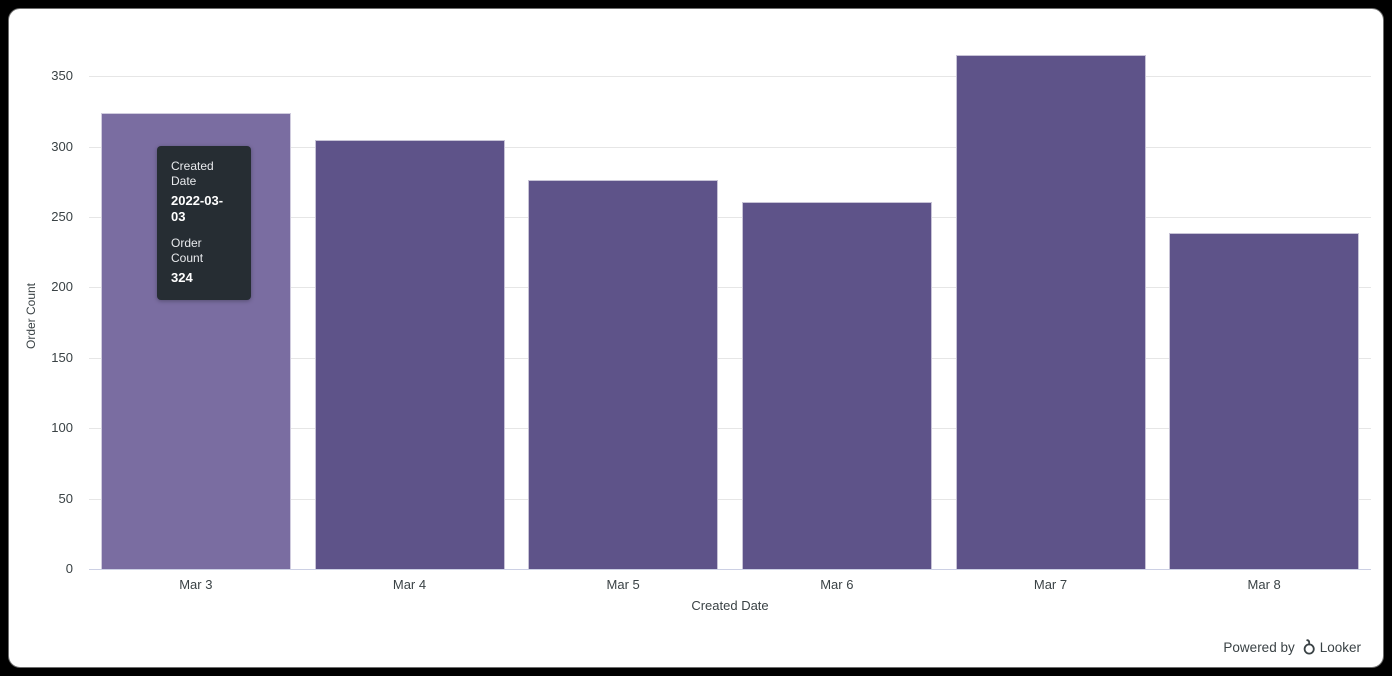 Image resolution: width=1392 pixels, height=676 pixels. Describe the element at coordinates (62, 357) in the screenshot. I see `y-tick-label-150: 150` at that location.